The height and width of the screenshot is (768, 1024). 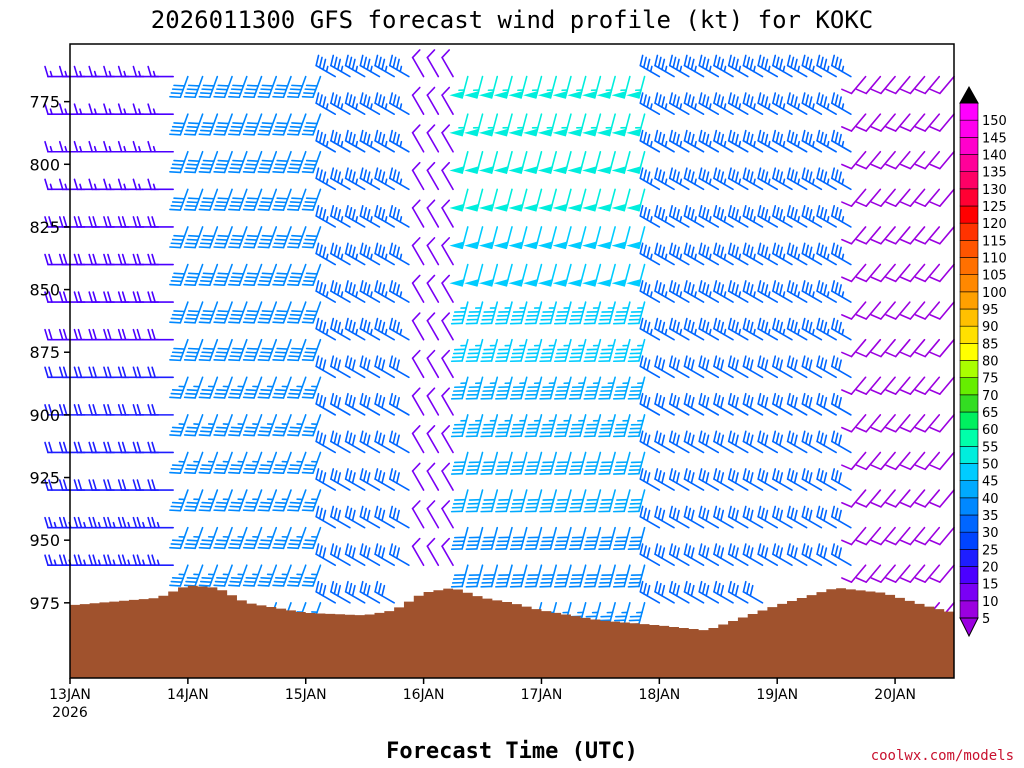 What do you see at coordinates (990, 447) in the screenshot?
I see `colorbar-label: 55` at bounding box center [990, 447].